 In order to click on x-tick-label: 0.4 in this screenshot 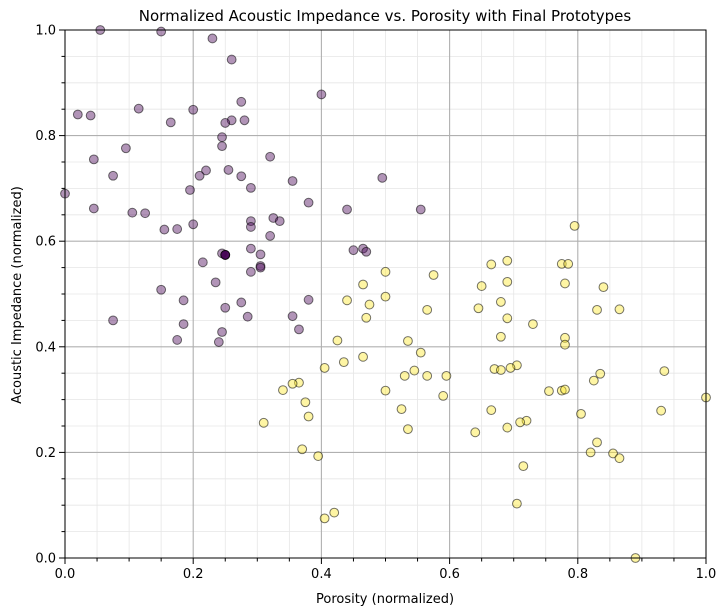, I will do `click(321, 574)`.